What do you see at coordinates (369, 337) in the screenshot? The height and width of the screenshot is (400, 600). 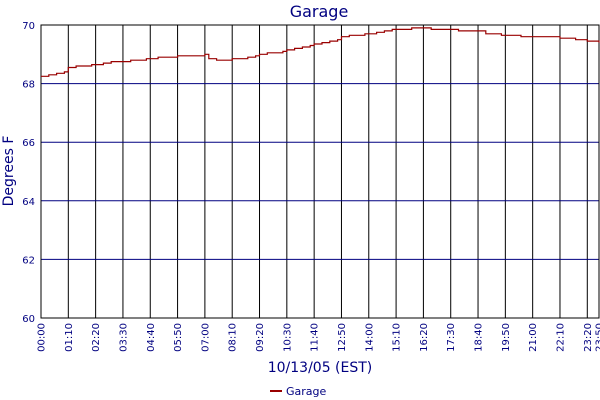 I see `x-tick-label: 14:00` at bounding box center [369, 337].